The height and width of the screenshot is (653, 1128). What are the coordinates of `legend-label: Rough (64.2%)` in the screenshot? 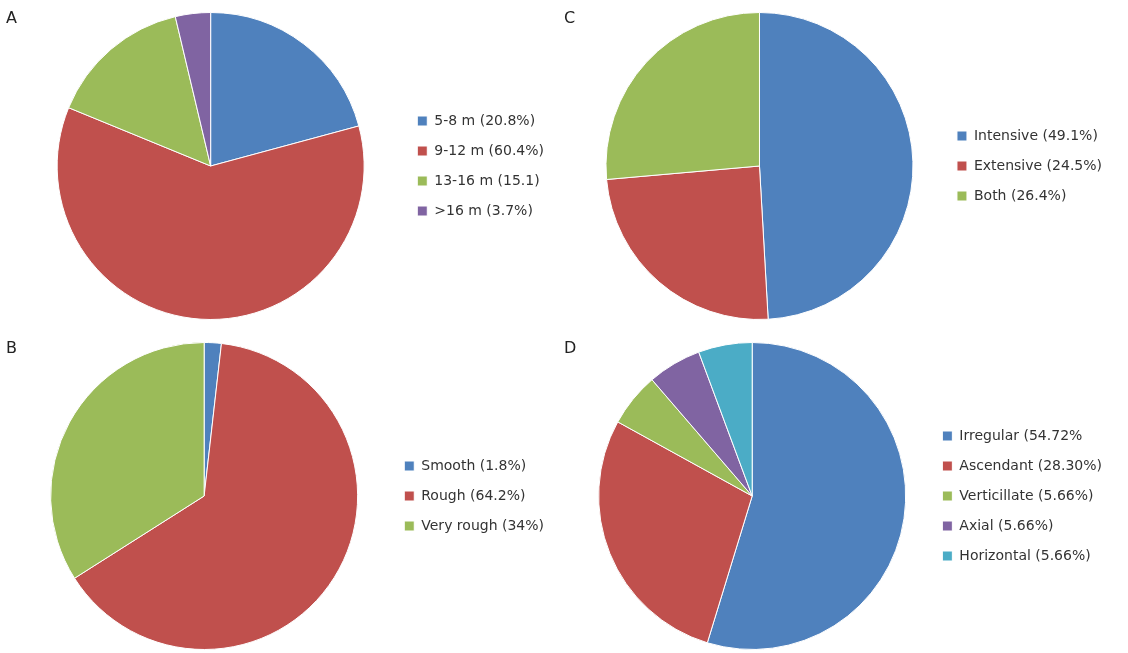 It's located at (473, 494).